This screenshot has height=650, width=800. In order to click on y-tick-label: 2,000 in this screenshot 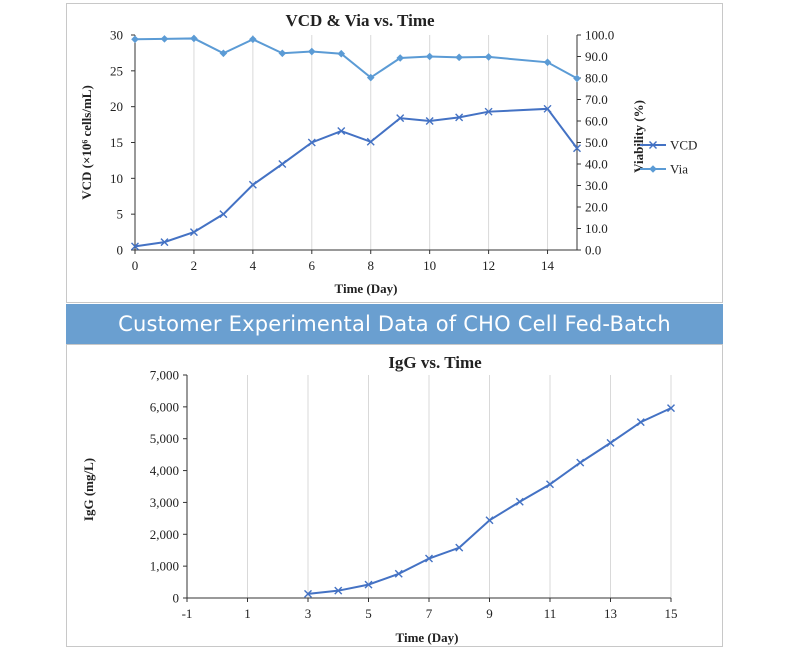, I will do `click(164, 534)`.